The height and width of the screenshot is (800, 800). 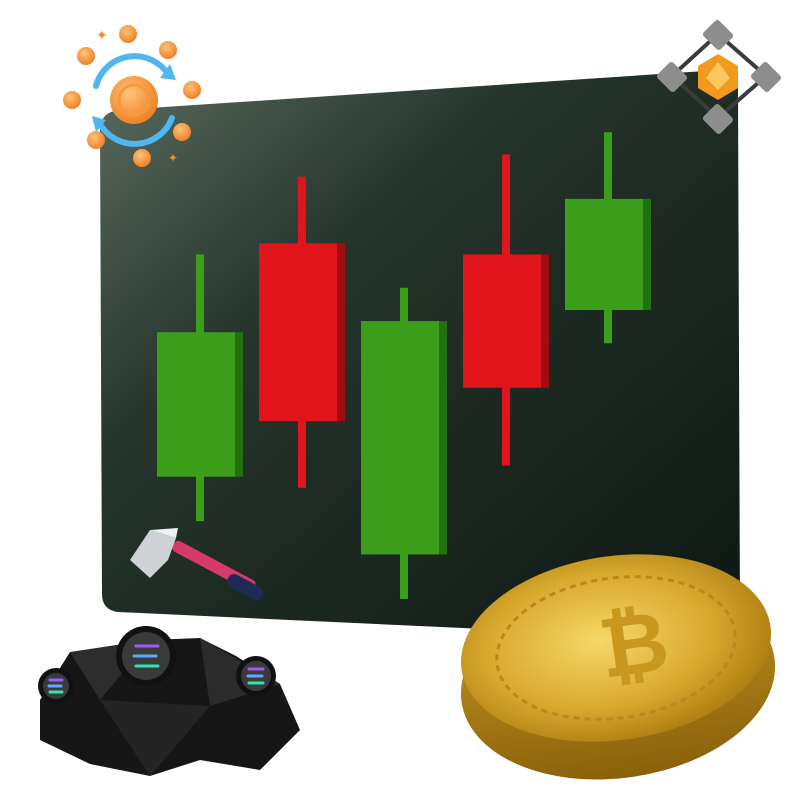 I want to click on bitcoin-coin-icon: ₿, so click(x=618, y=667).